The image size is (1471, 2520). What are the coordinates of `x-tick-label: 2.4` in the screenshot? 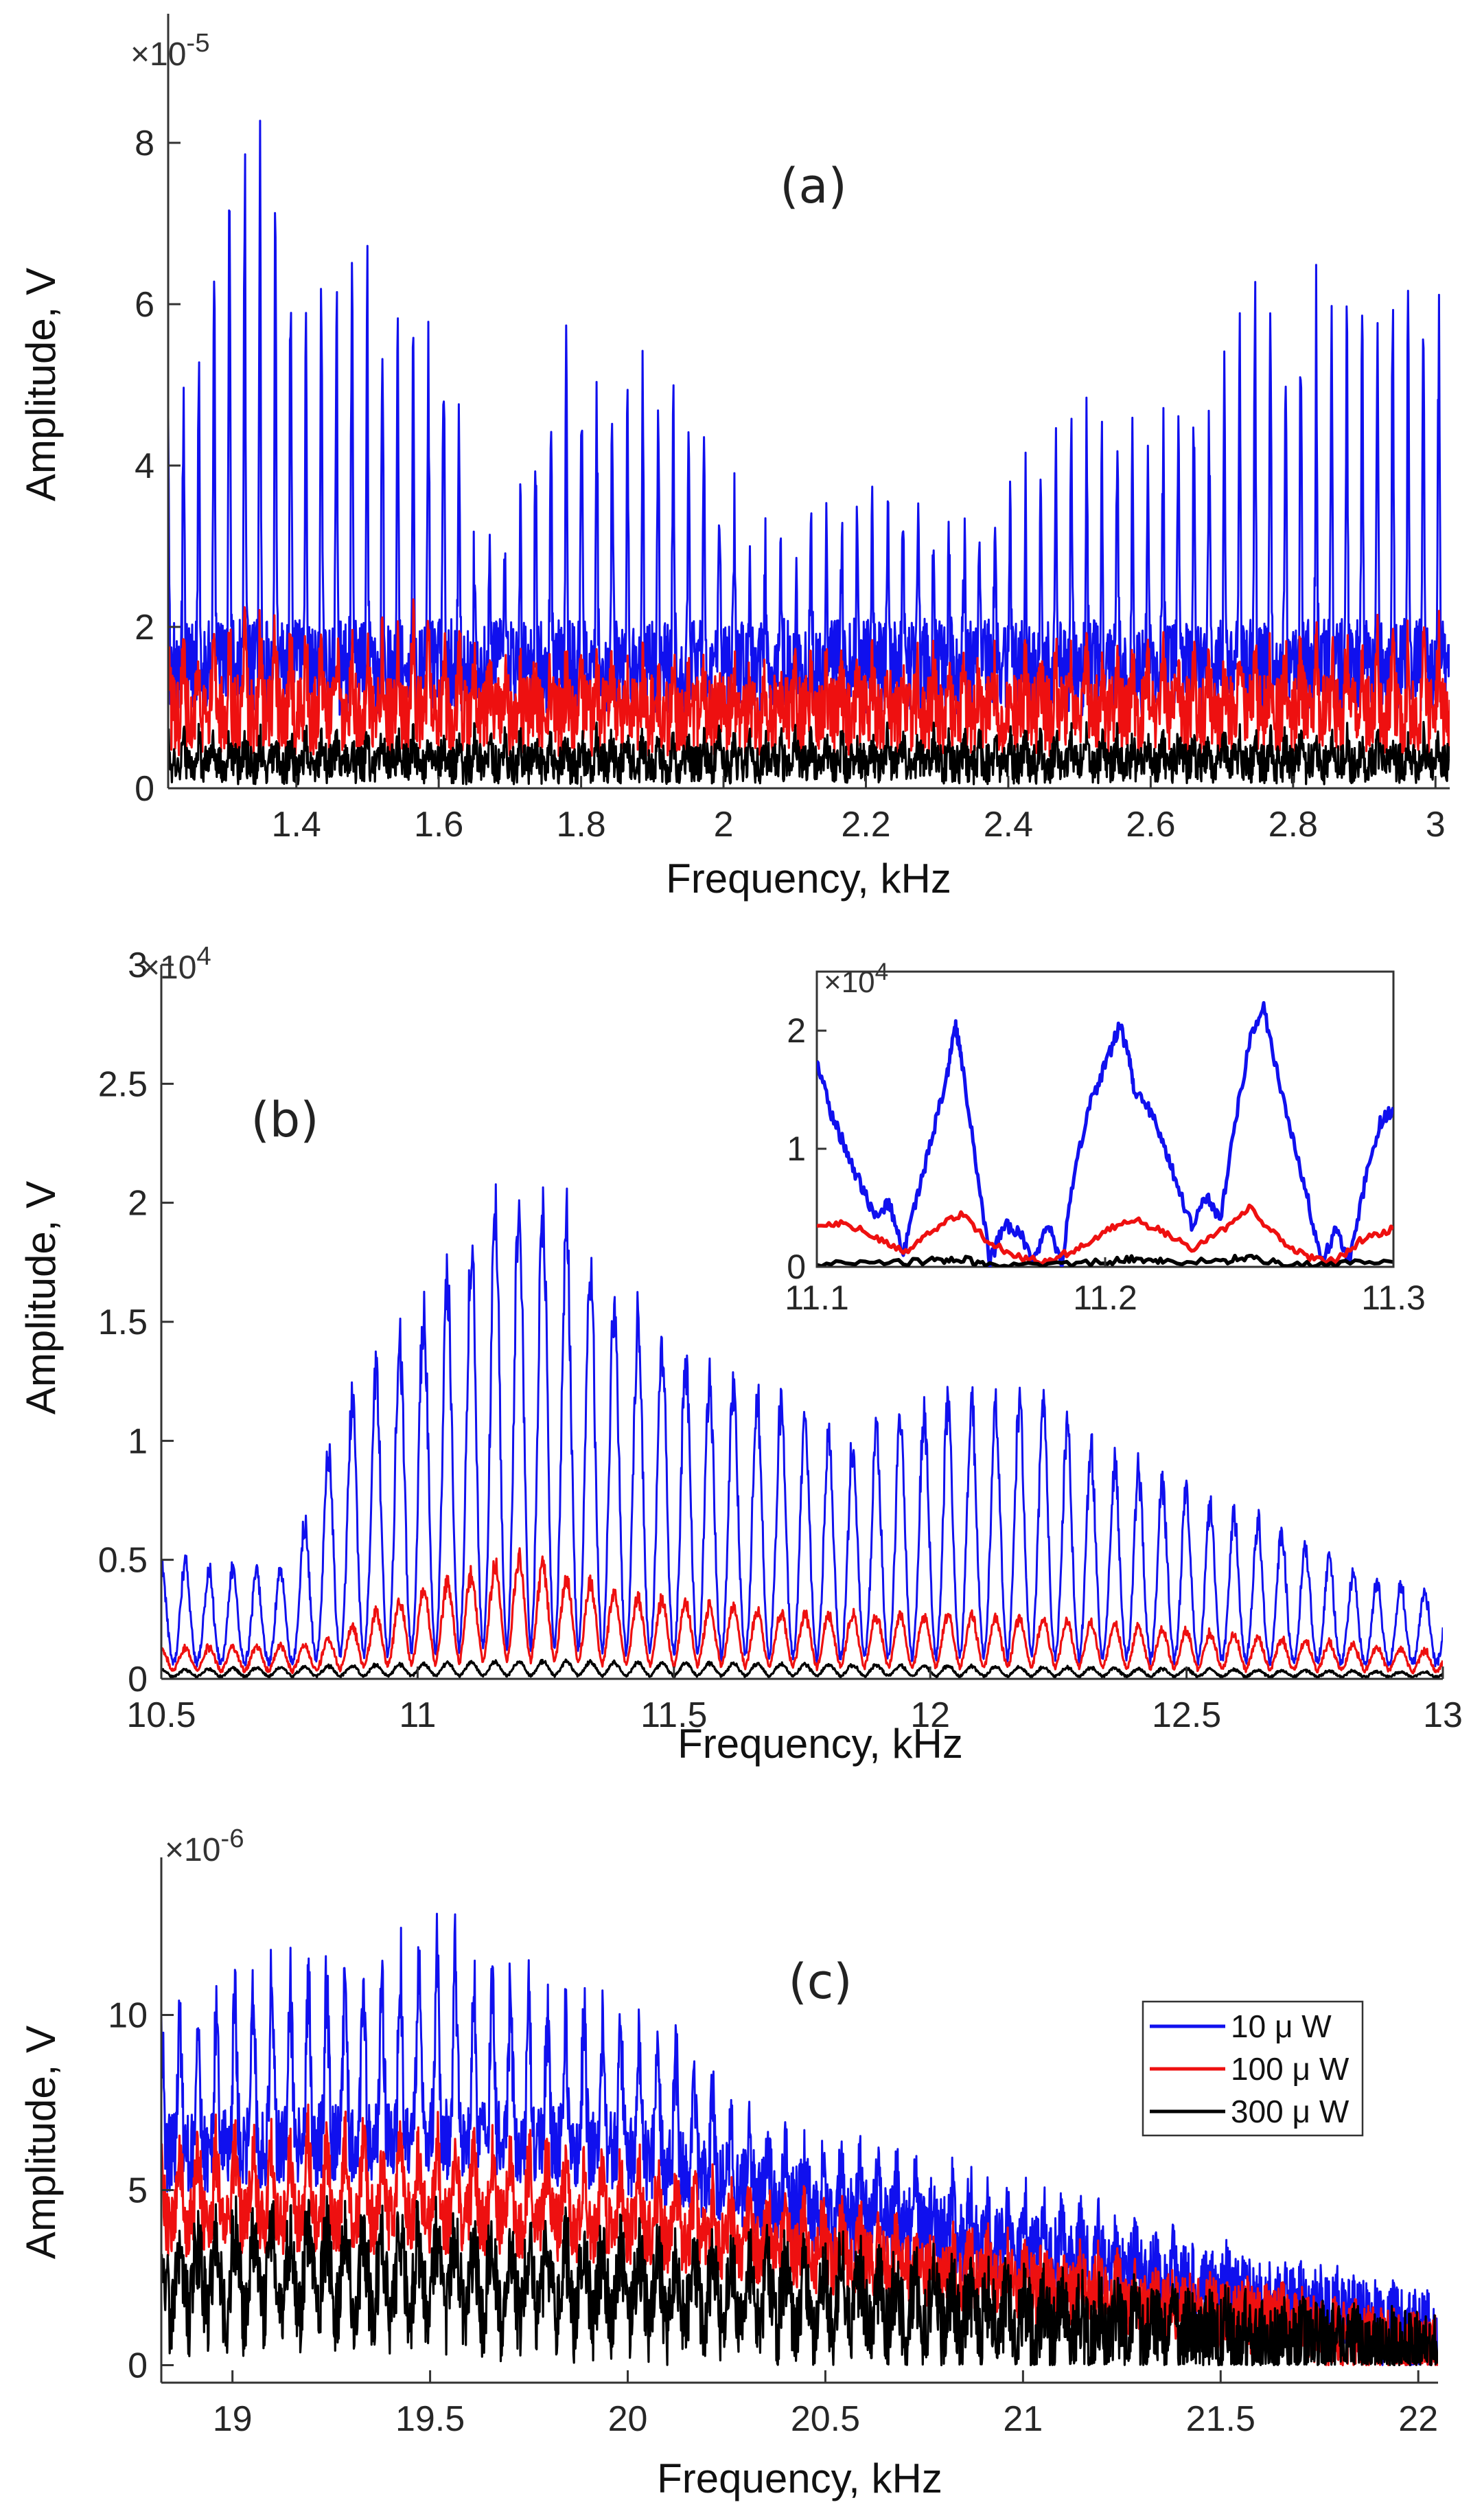 It's located at (1009, 825).